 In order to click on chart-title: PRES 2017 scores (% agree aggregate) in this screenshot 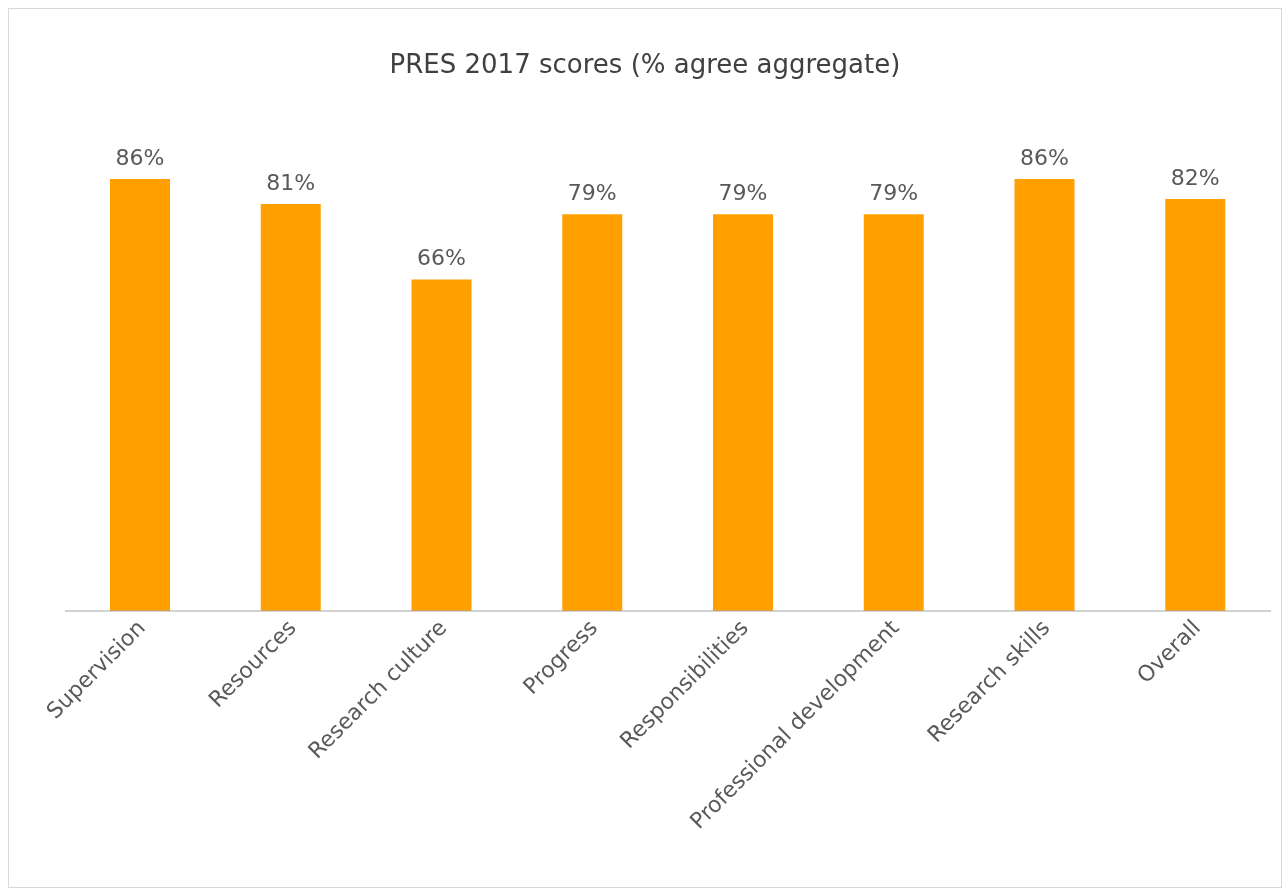, I will do `click(645, 64)`.